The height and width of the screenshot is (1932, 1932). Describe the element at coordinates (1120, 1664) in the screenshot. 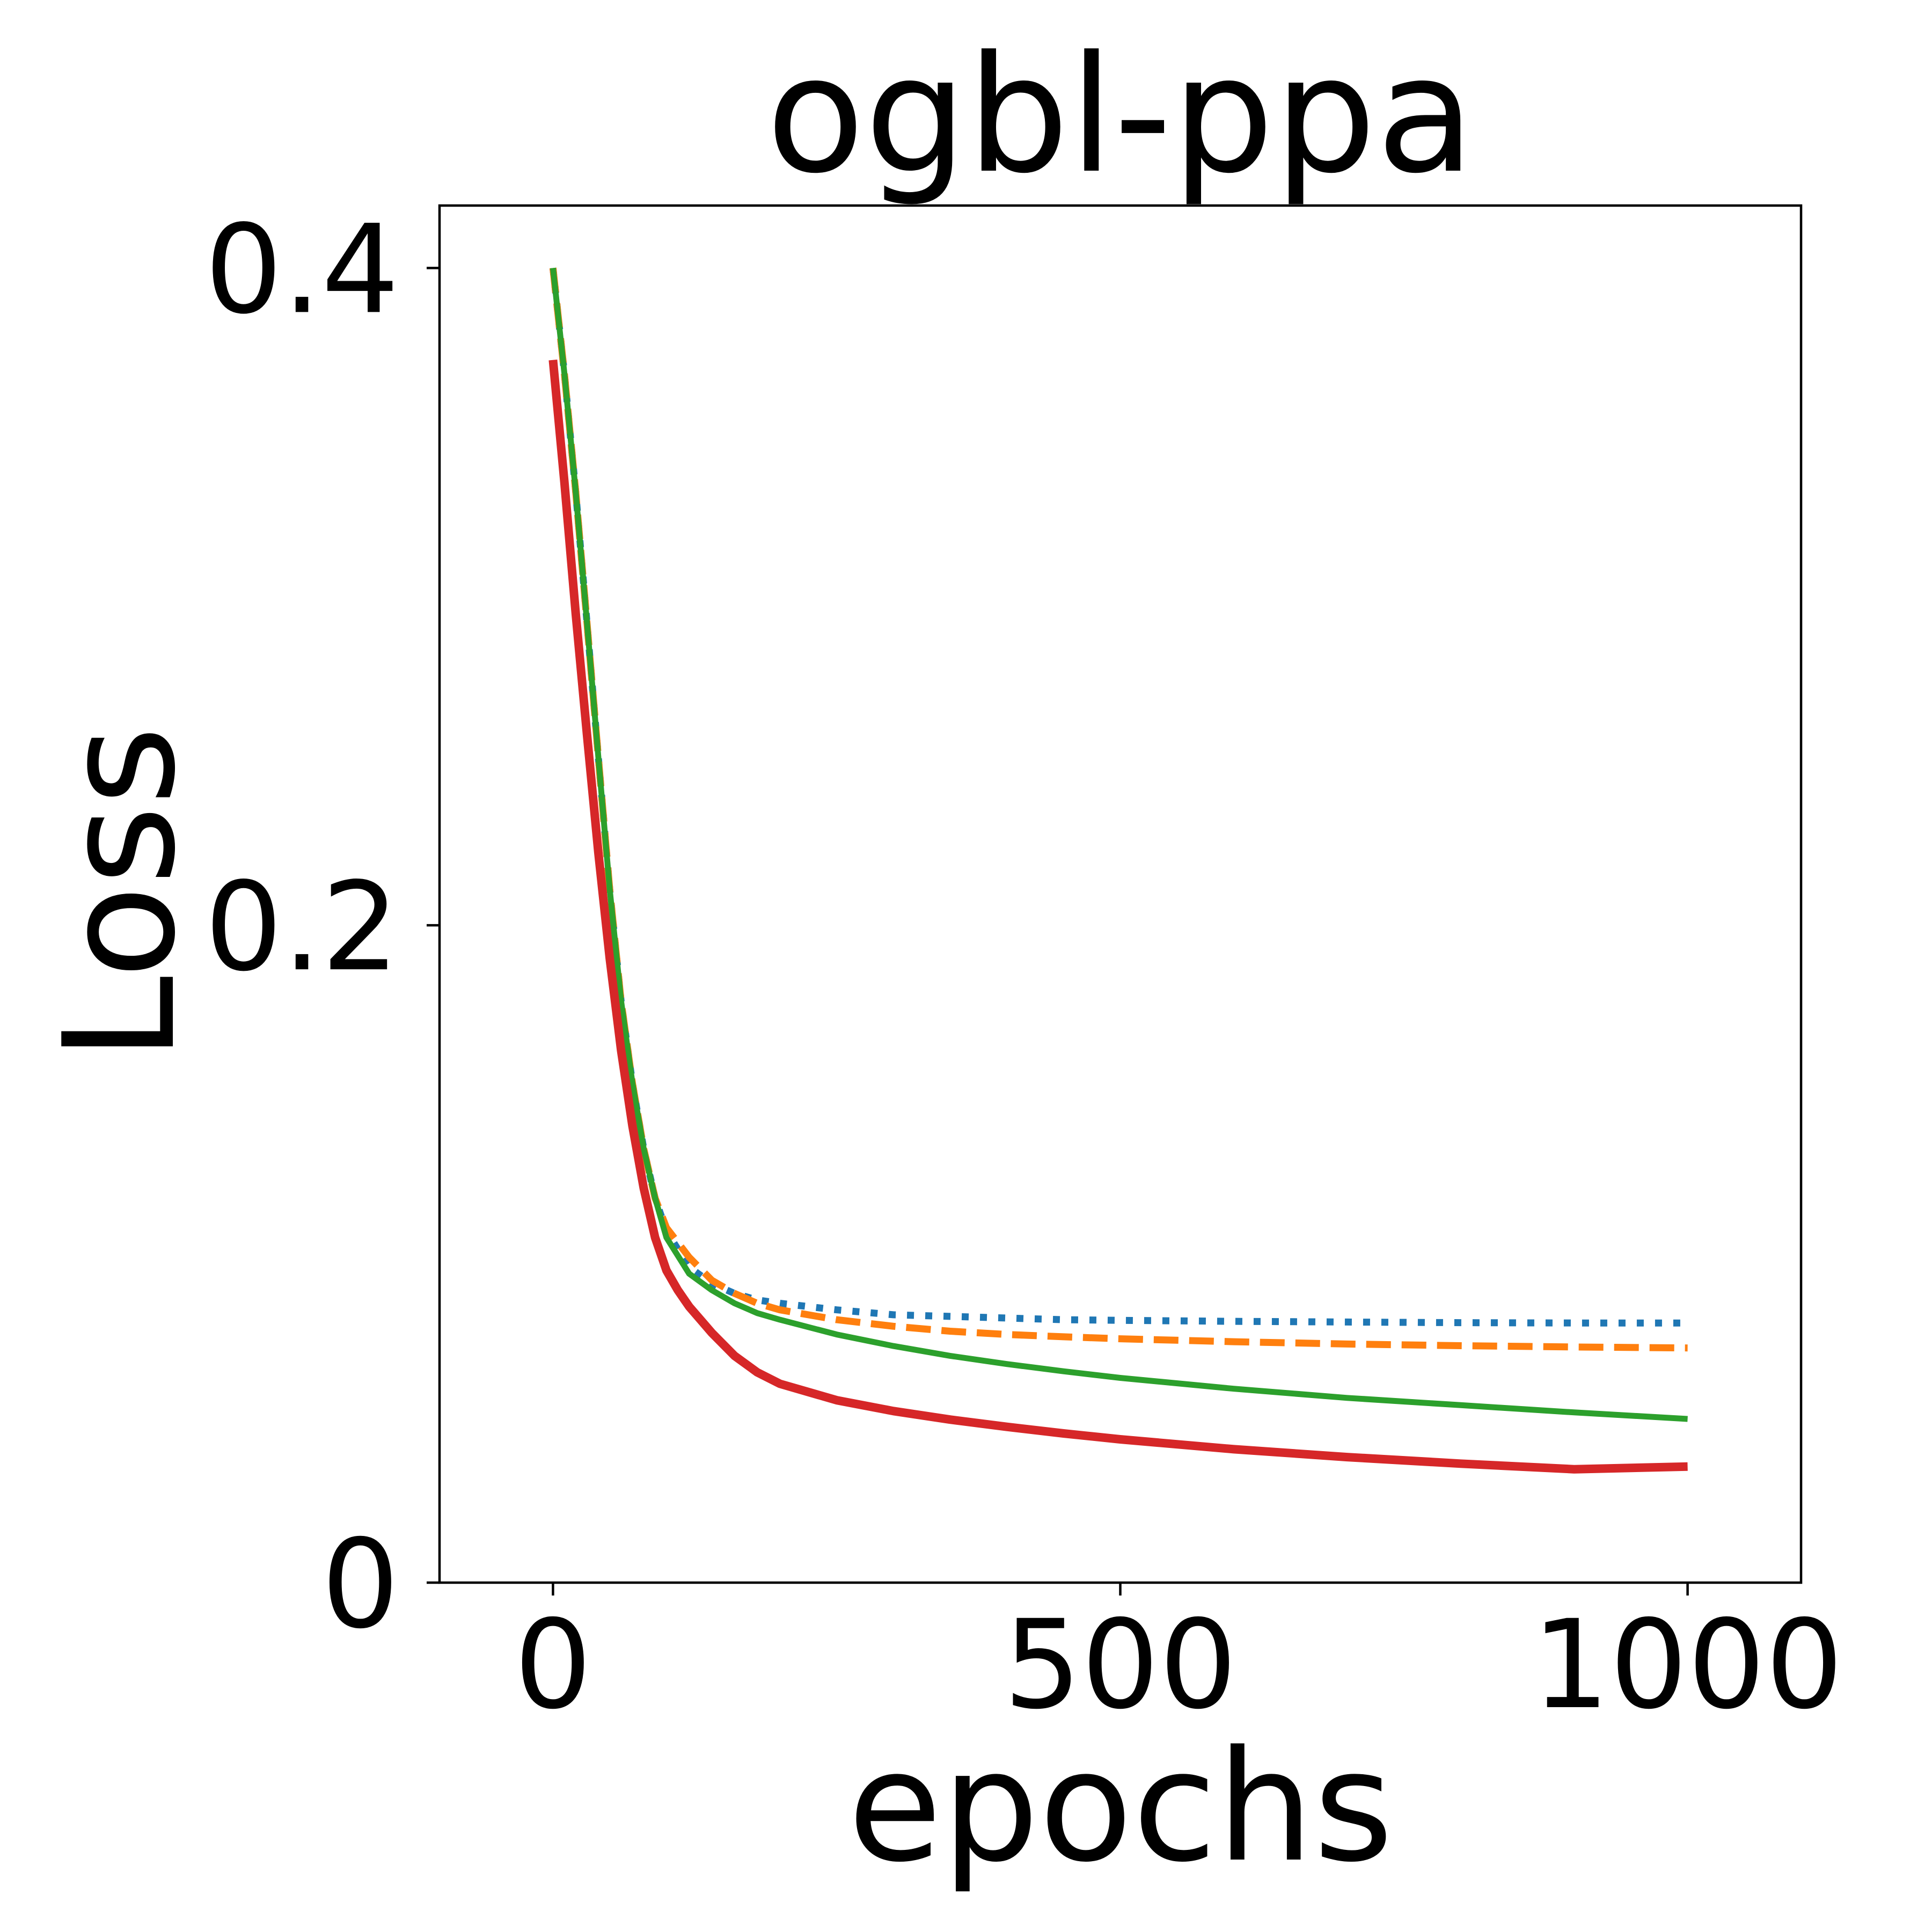

I see `x-tick-label: 500` at that location.